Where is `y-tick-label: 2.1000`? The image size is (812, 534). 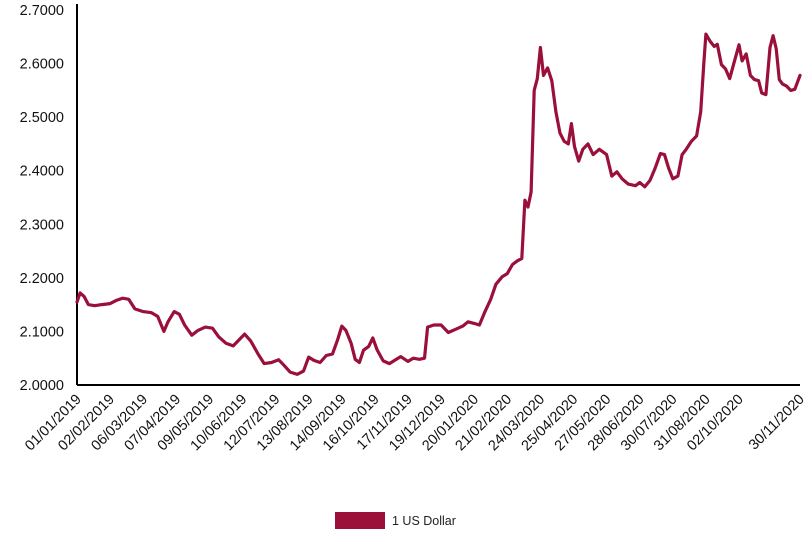
y-tick-label: 2.1000 is located at coordinates (42, 332).